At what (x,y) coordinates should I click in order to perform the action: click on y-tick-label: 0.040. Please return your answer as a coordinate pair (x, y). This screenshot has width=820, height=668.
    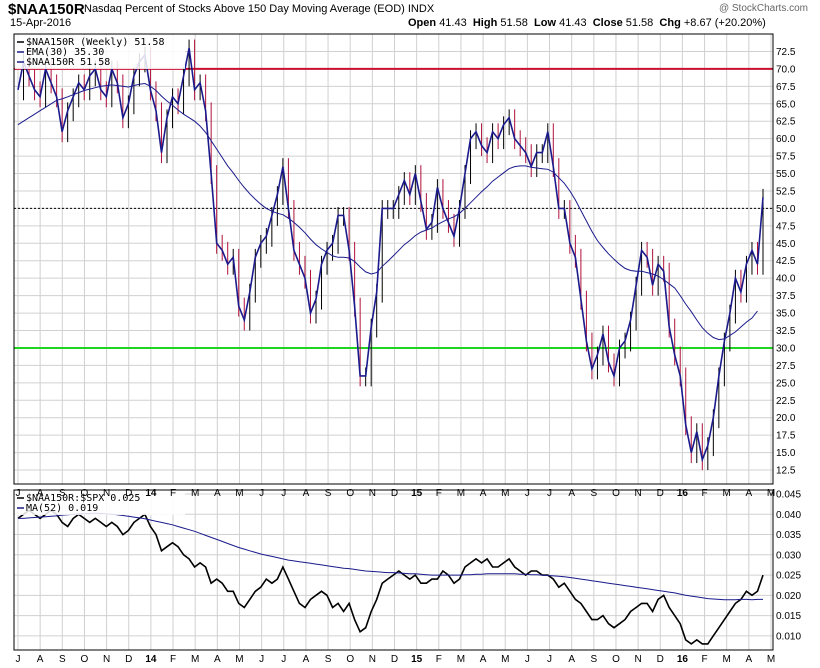
    Looking at the image, I should click on (788, 515).